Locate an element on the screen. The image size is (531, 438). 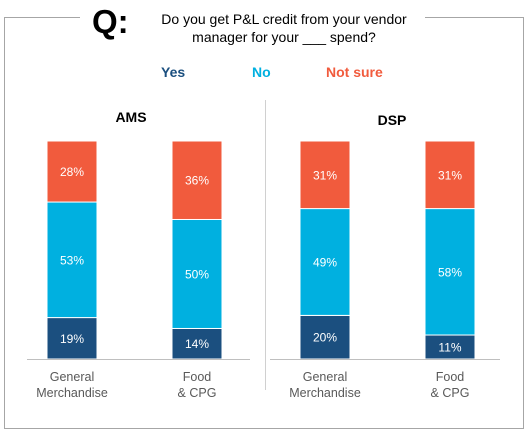
legend-not-sure: Not sure is located at coordinates (354, 72).